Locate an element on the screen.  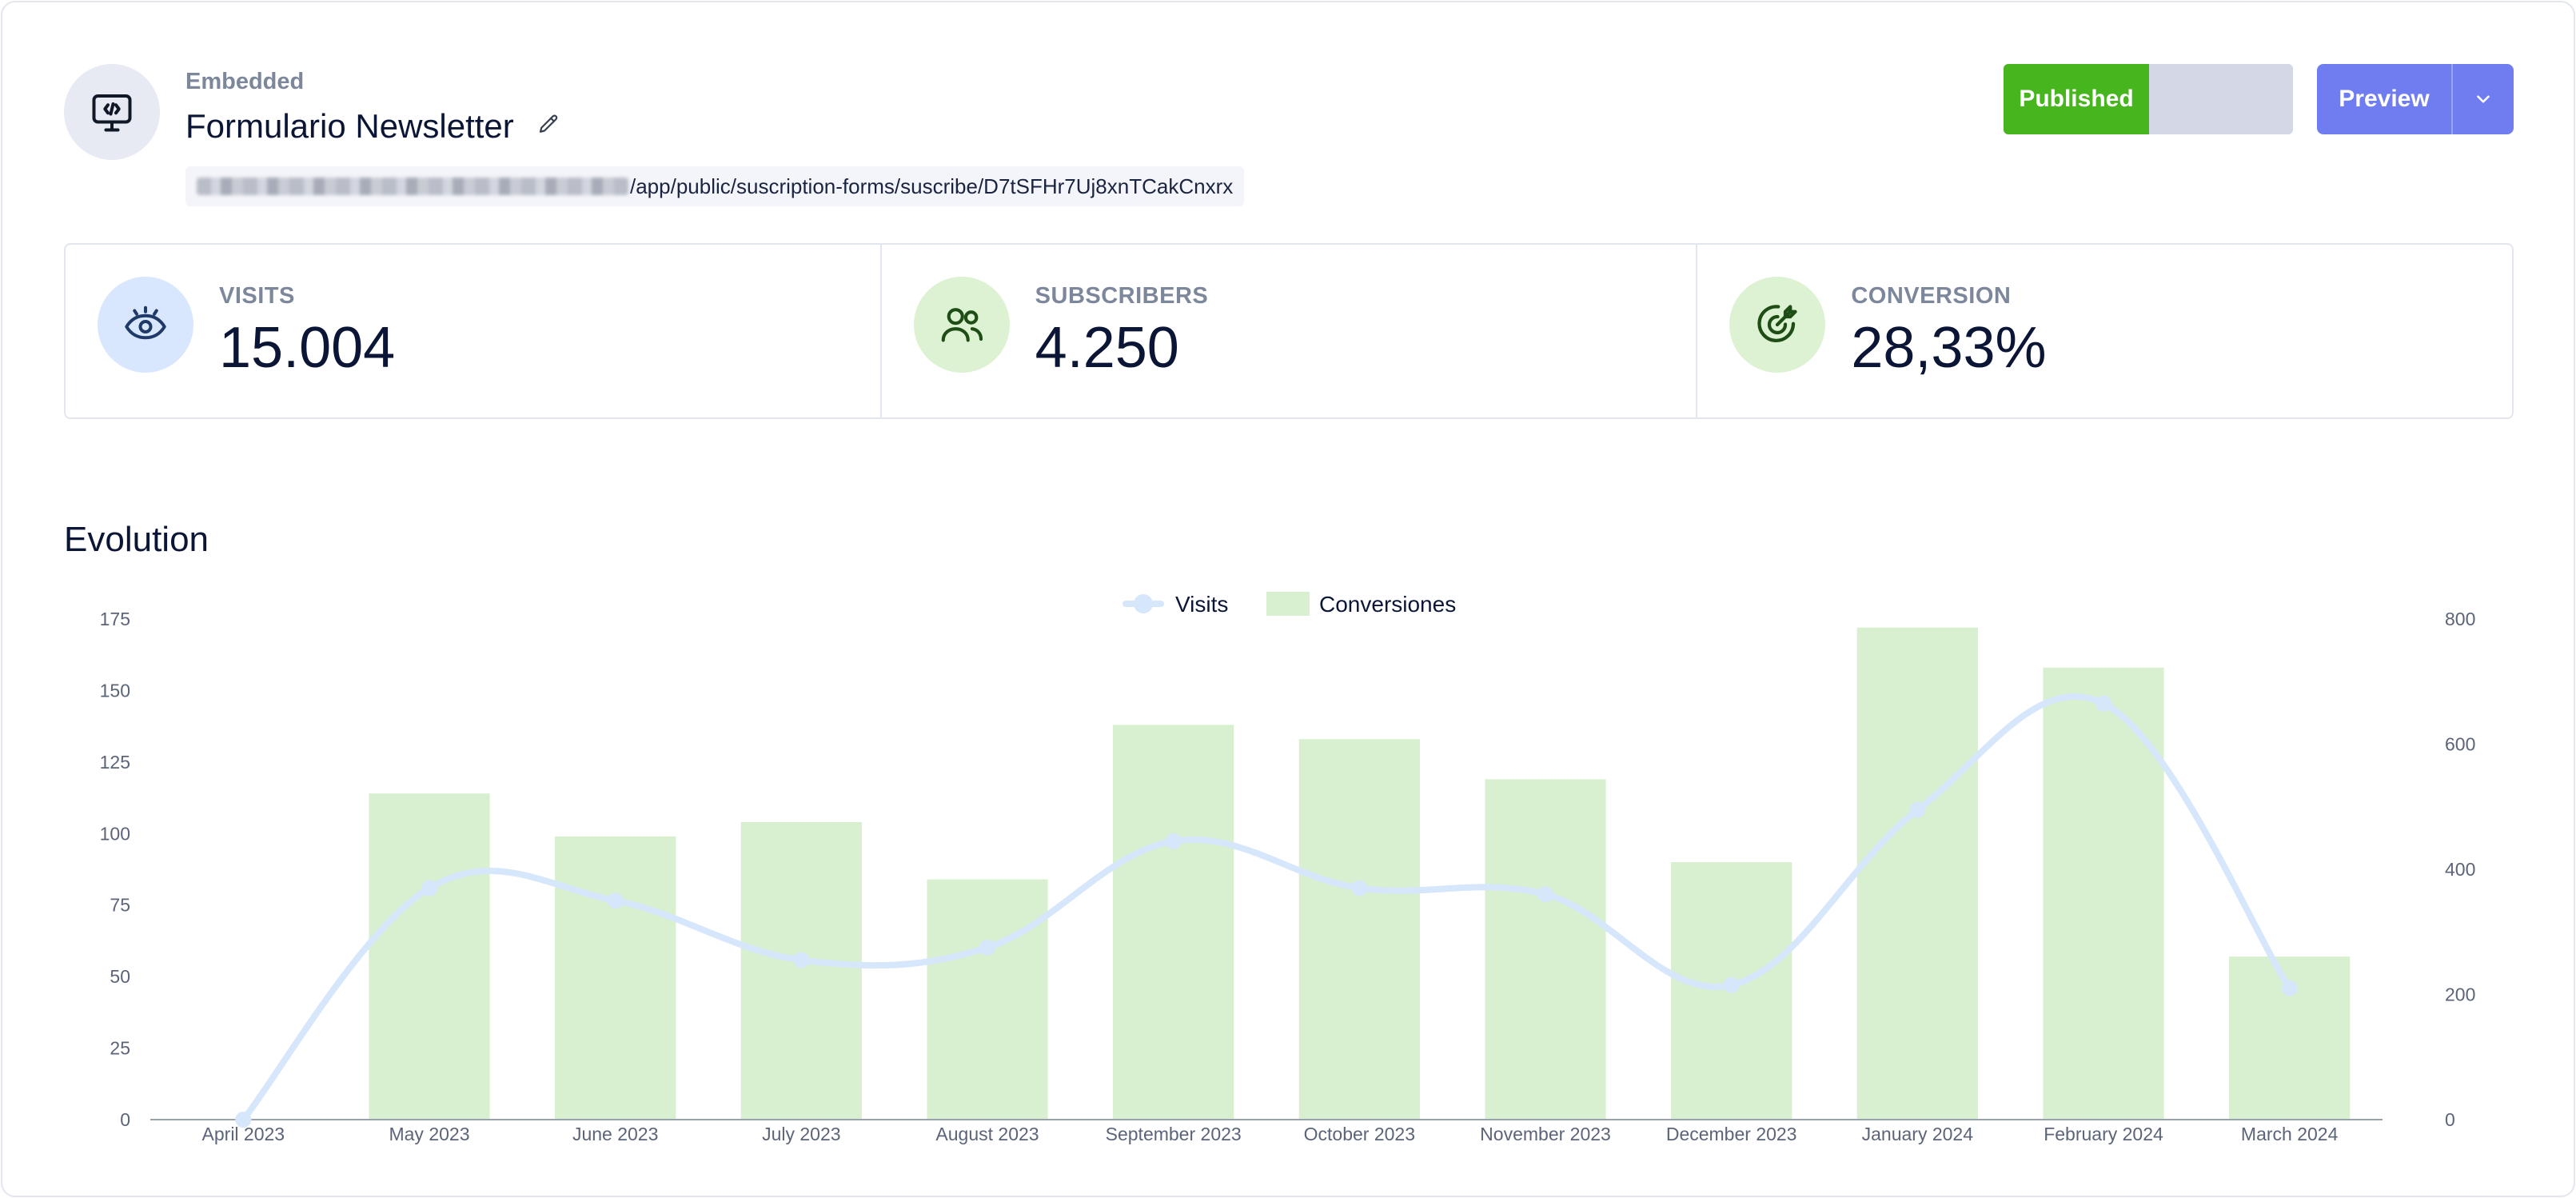
bar-june-2023 is located at coordinates (615, 978).